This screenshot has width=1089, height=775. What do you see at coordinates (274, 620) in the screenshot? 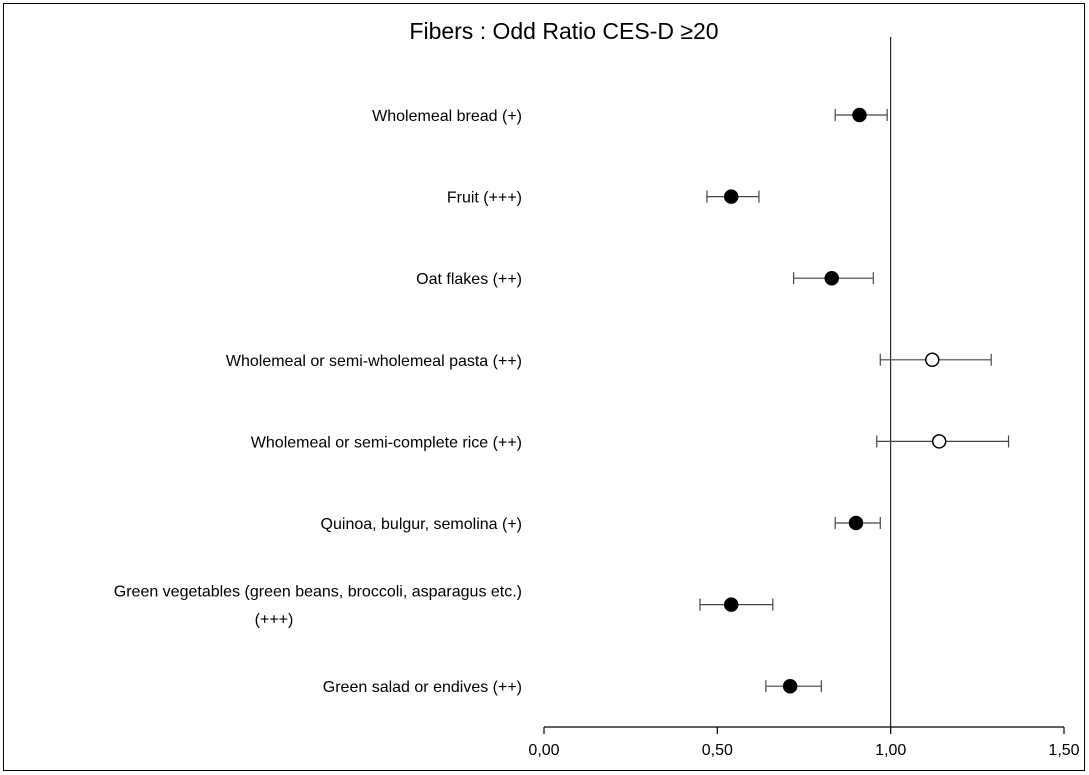
I see `category-label-line: (+++)` at bounding box center [274, 620].